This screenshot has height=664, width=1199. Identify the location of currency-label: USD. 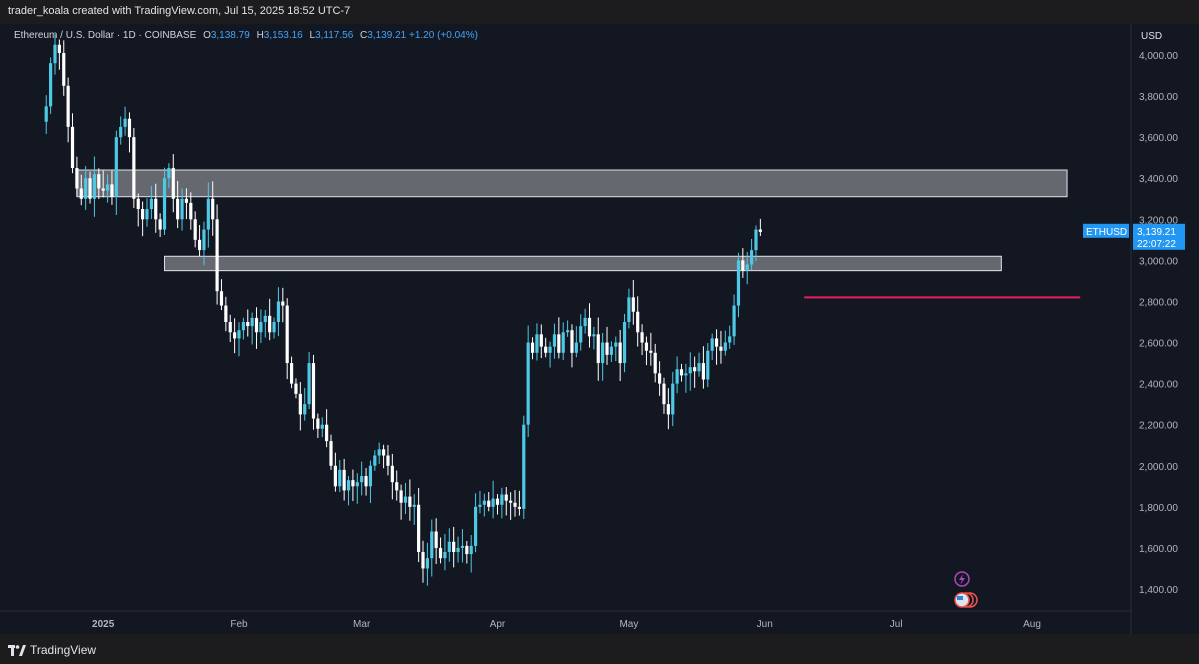
(1152, 36).